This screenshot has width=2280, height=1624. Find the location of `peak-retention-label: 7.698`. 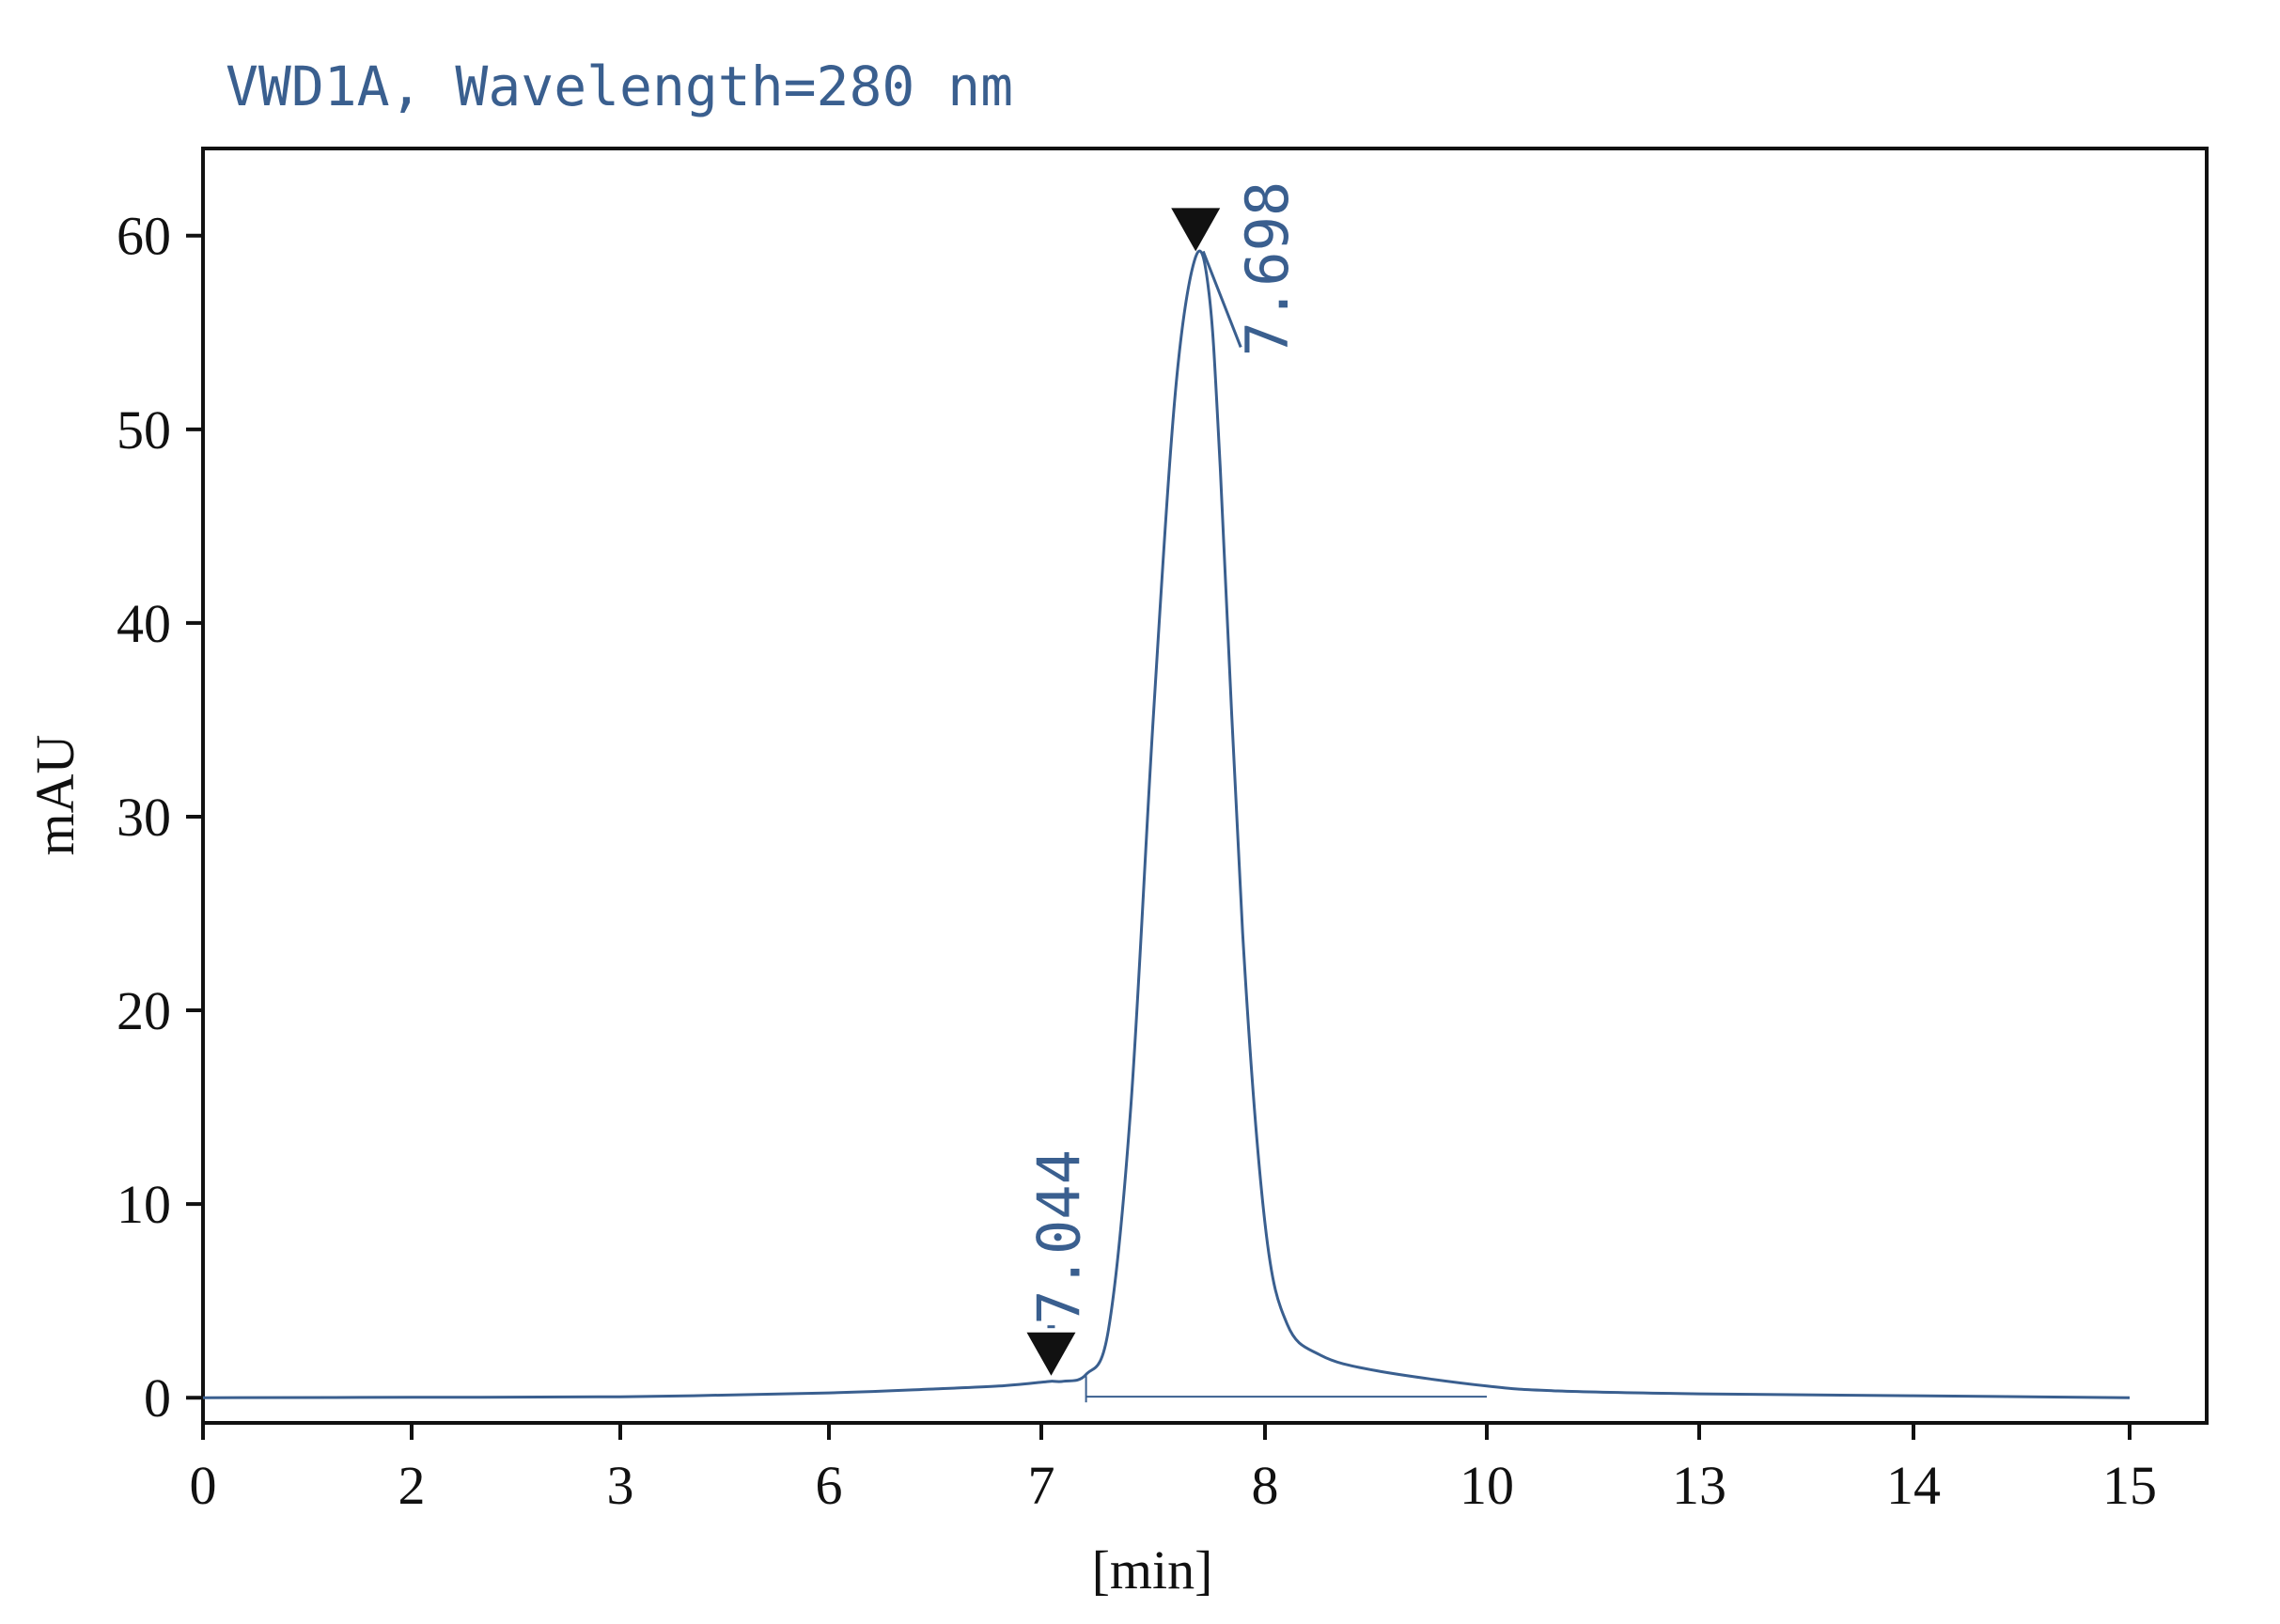

peak-retention-label: 7.698 is located at coordinates (1267, 269).